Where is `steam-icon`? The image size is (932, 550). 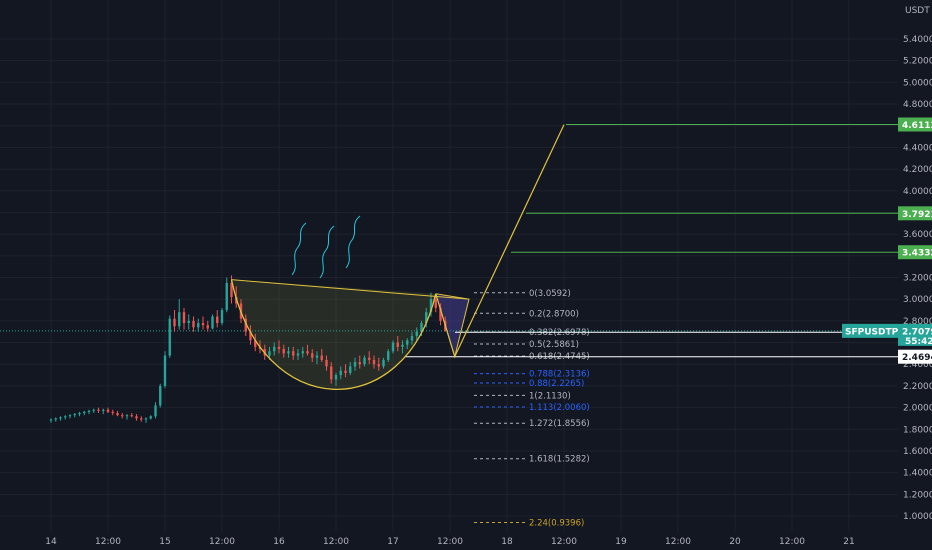
steam-icon is located at coordinates (326, 247).